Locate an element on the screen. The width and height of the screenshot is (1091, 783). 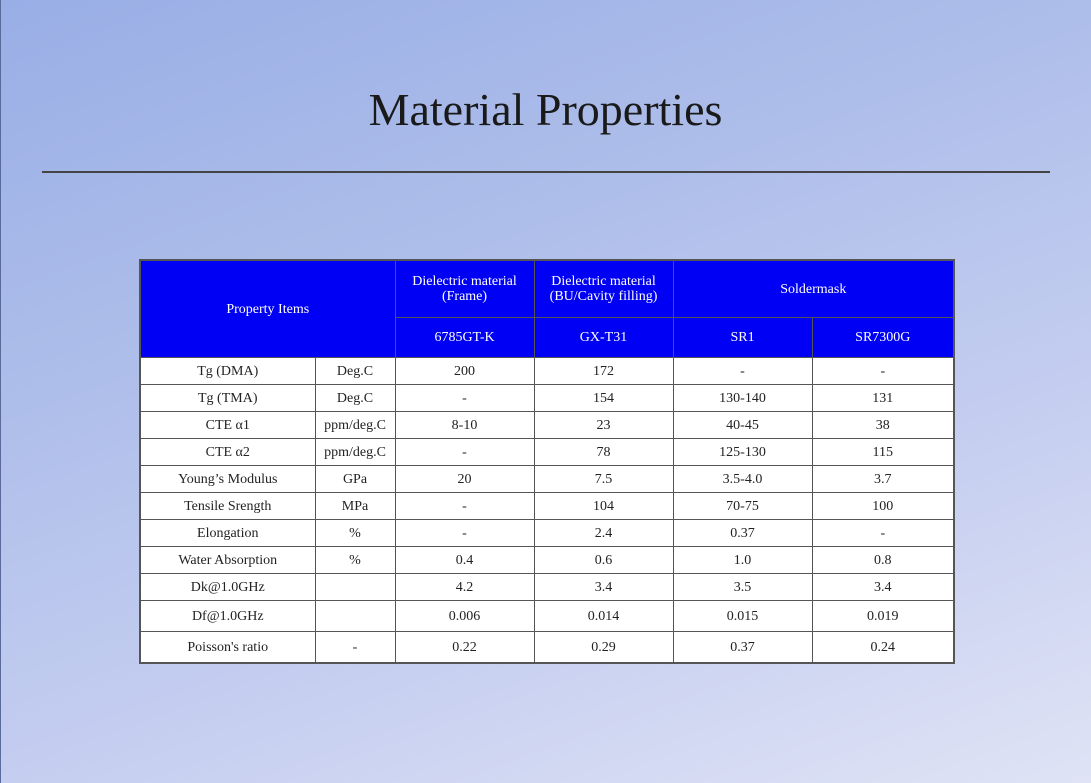
table-row: Dk@1.0GHz 4.2 3.4 3.5 3.4 is located at coordinates (547, 587).